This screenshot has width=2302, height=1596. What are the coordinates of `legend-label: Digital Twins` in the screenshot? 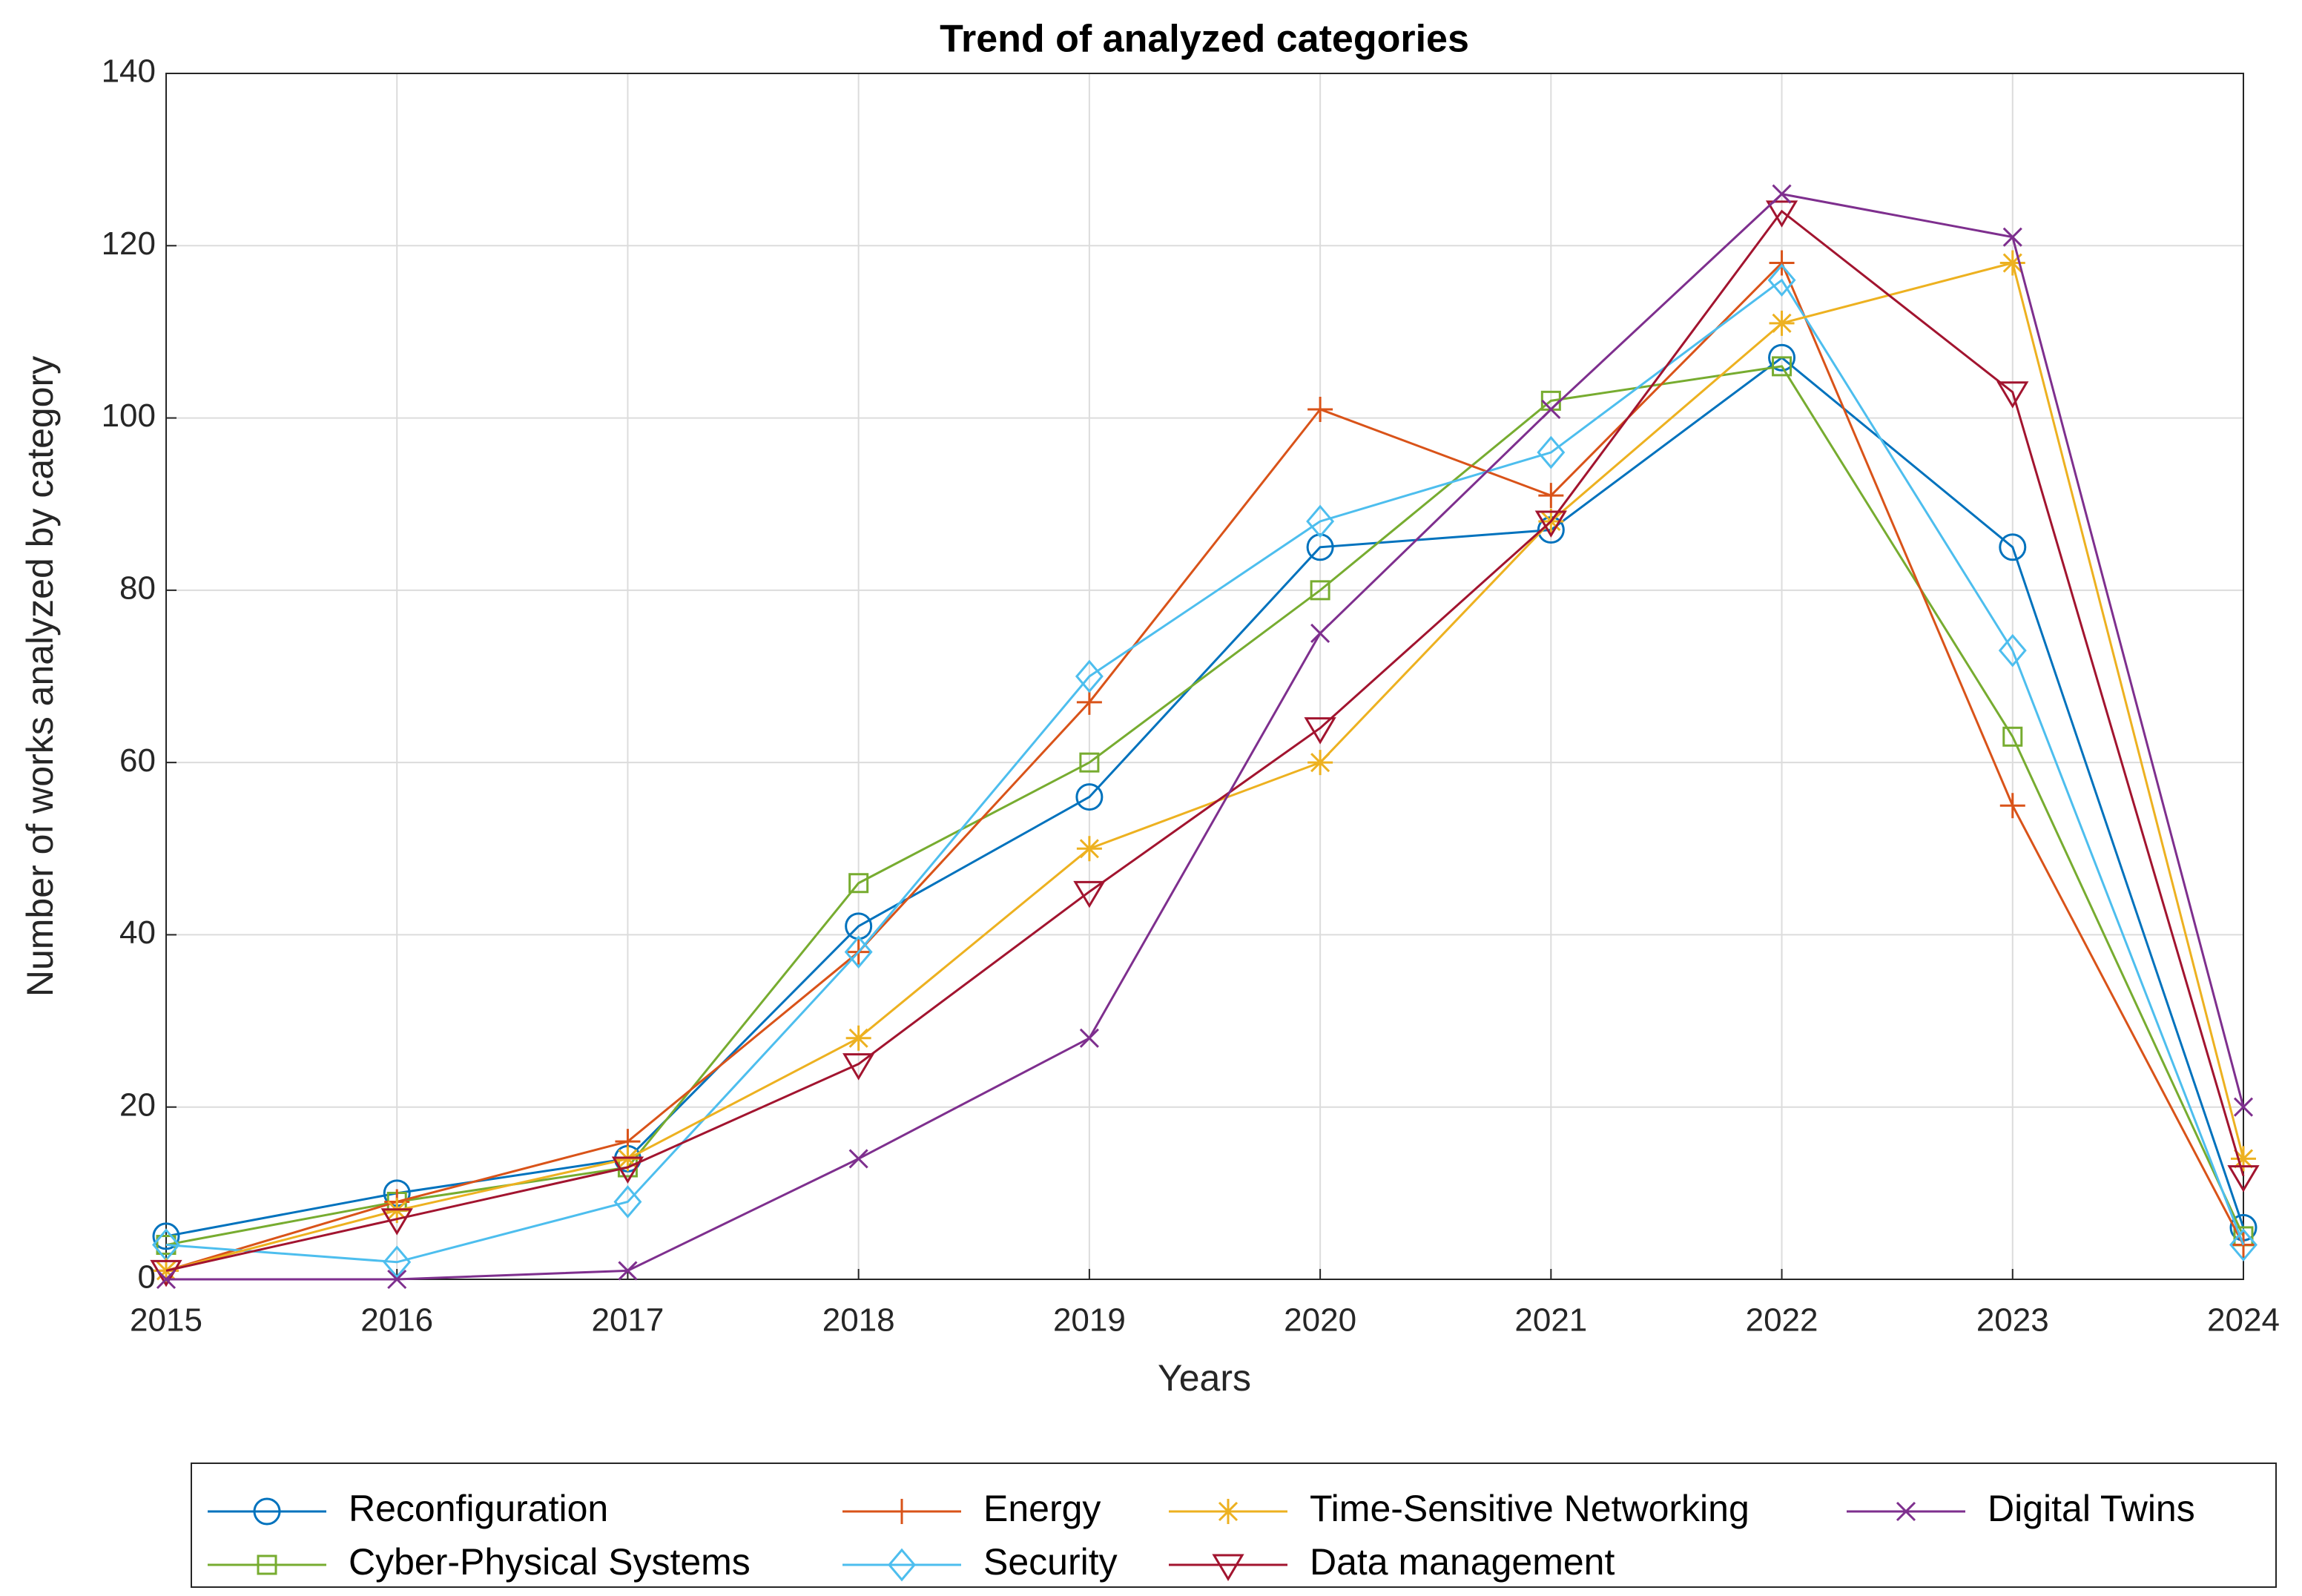 It's located at (2092, 1508).